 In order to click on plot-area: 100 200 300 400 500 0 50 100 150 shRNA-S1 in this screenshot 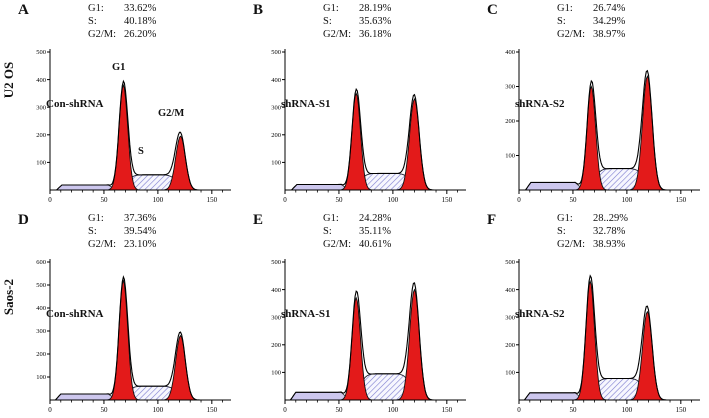, I will do `click(363, 336)`.